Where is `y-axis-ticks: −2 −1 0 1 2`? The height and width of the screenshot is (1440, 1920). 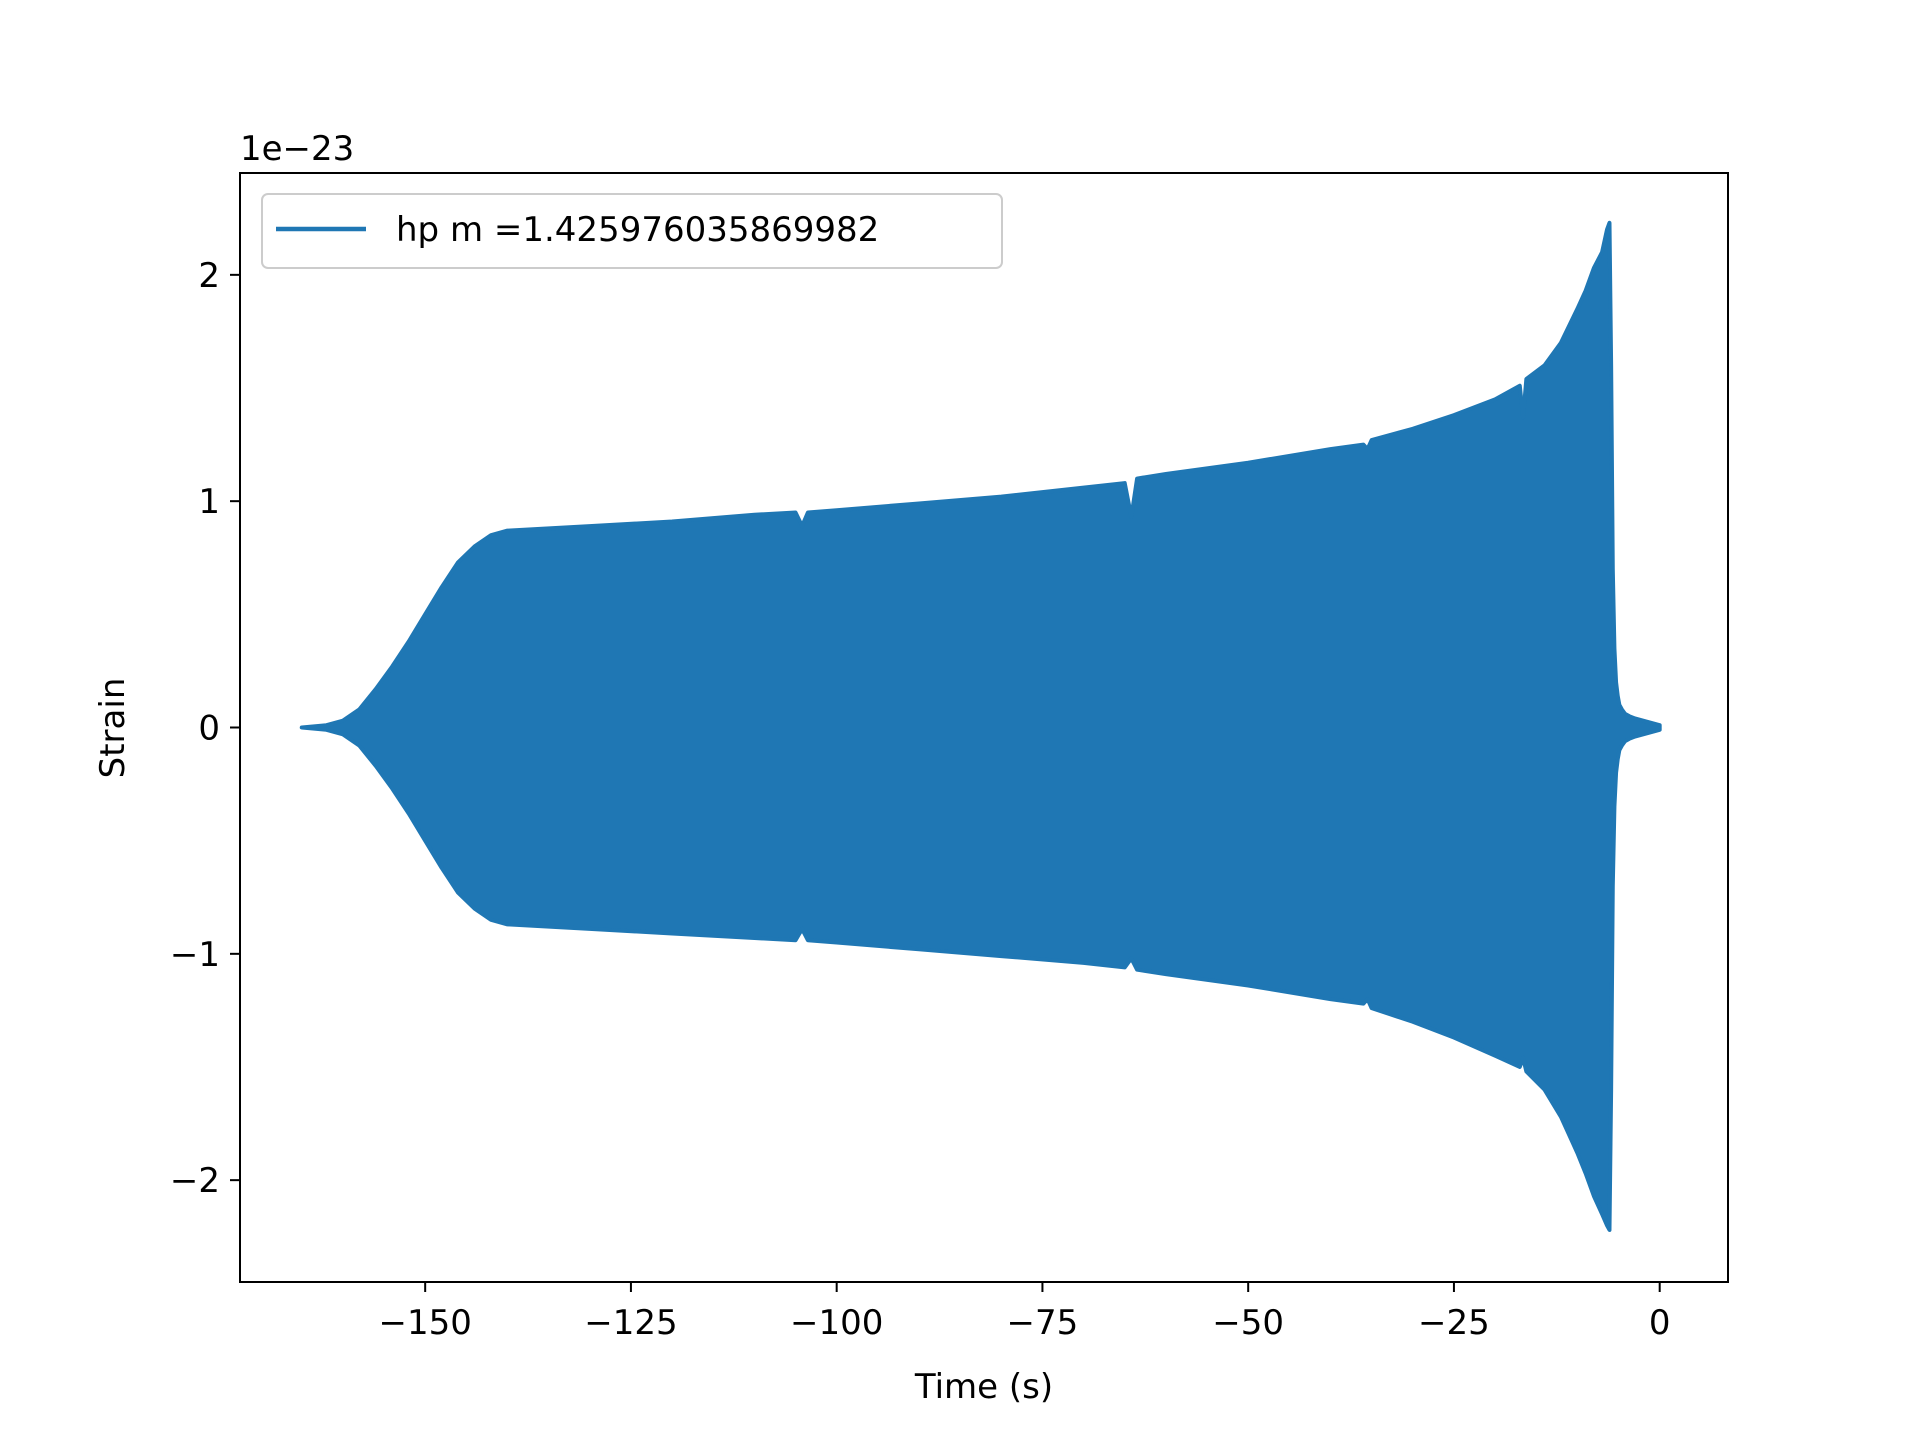
y-axis-ticks: −2 −1 0 1 2 is located at coordinates (205, 728).